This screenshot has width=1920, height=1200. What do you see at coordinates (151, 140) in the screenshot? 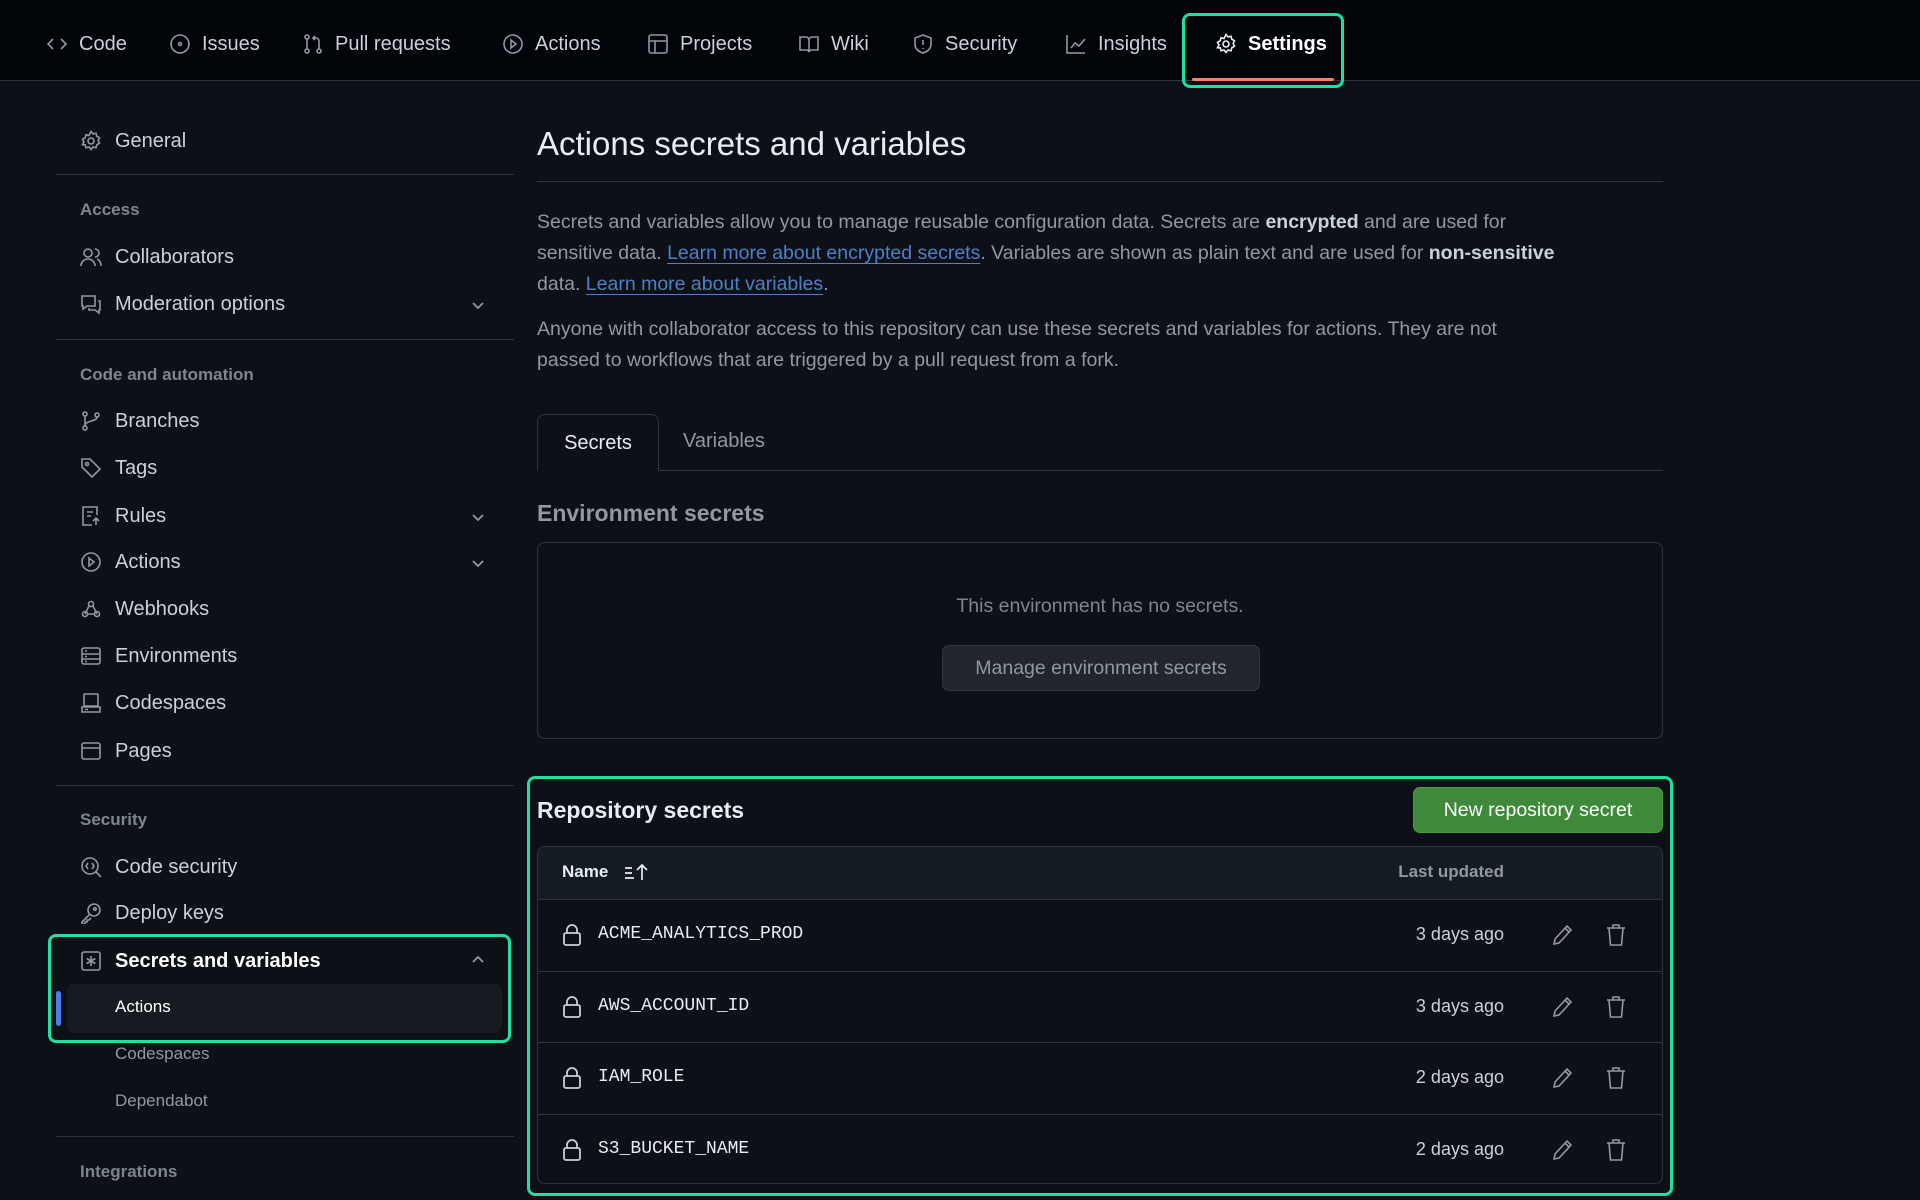
I see `sidebar-item-label: General` at bounding box center [151, 140].